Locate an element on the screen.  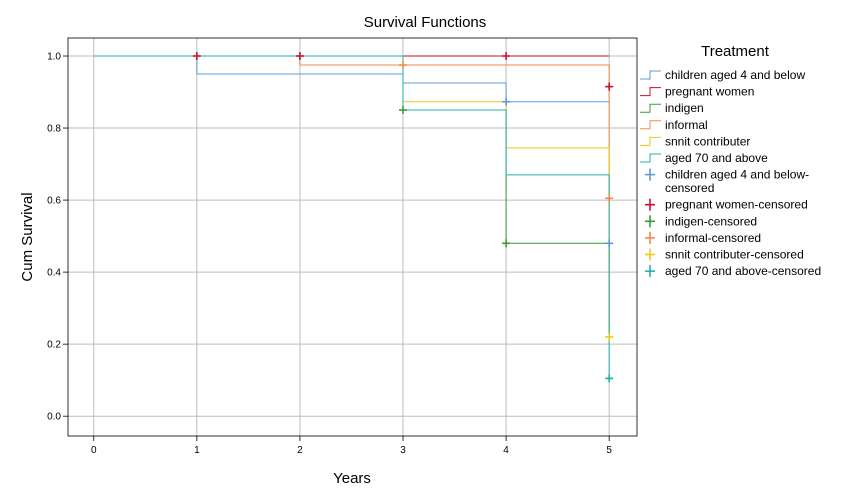
legend-label: aged 70 and above-censored is located at coordinates (743, 271).